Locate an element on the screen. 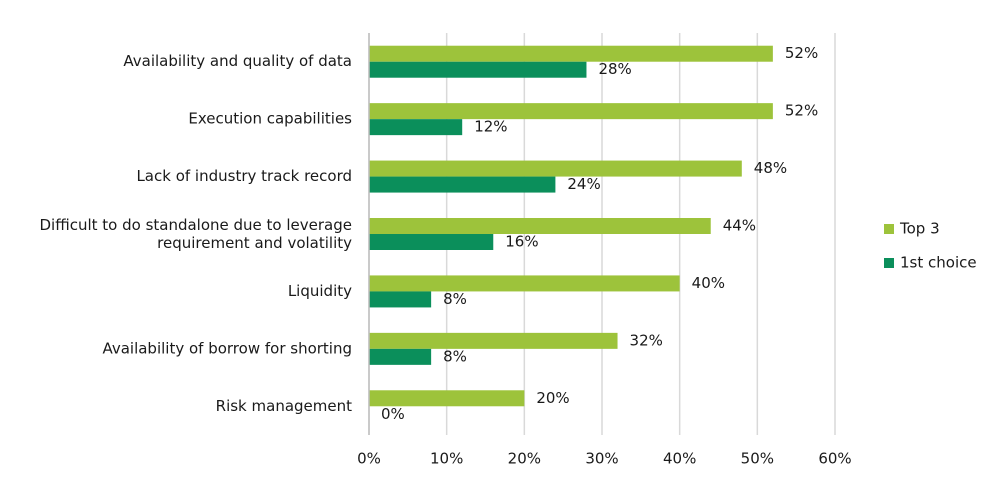  data-label: 48% is located at coordinates (770, 168).